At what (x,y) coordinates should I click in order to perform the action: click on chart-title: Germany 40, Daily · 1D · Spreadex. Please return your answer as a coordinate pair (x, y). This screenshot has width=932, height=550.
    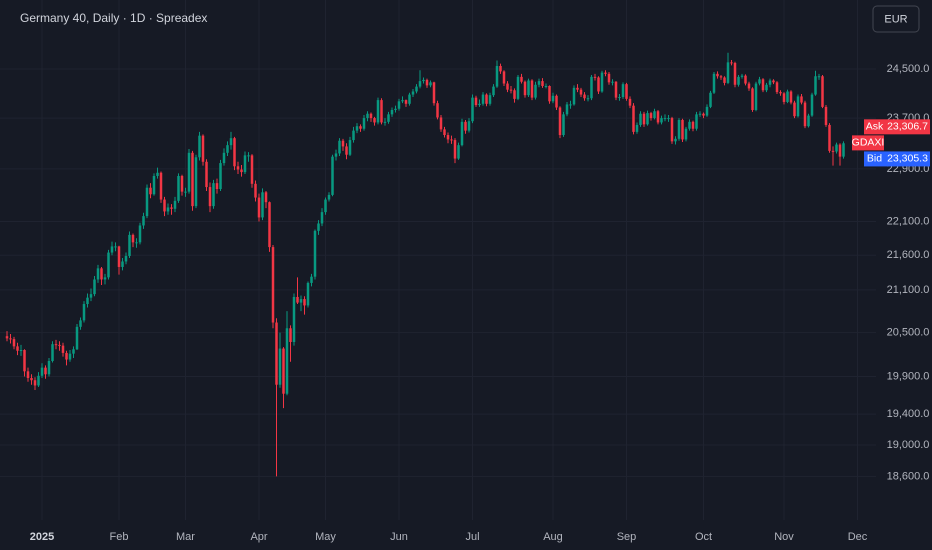
    Looking at the image, I should click on (113, 18).